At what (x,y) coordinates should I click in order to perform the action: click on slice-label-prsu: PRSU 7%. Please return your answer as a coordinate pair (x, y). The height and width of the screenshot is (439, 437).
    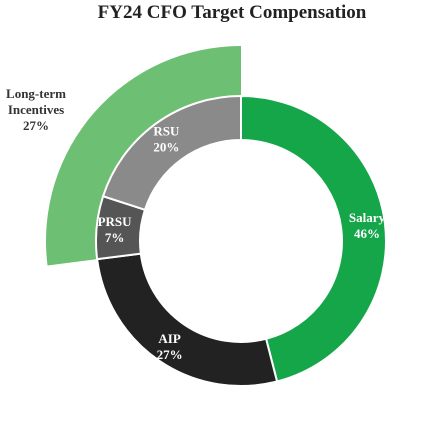
    Looking at the image, I should click on (115, 229).